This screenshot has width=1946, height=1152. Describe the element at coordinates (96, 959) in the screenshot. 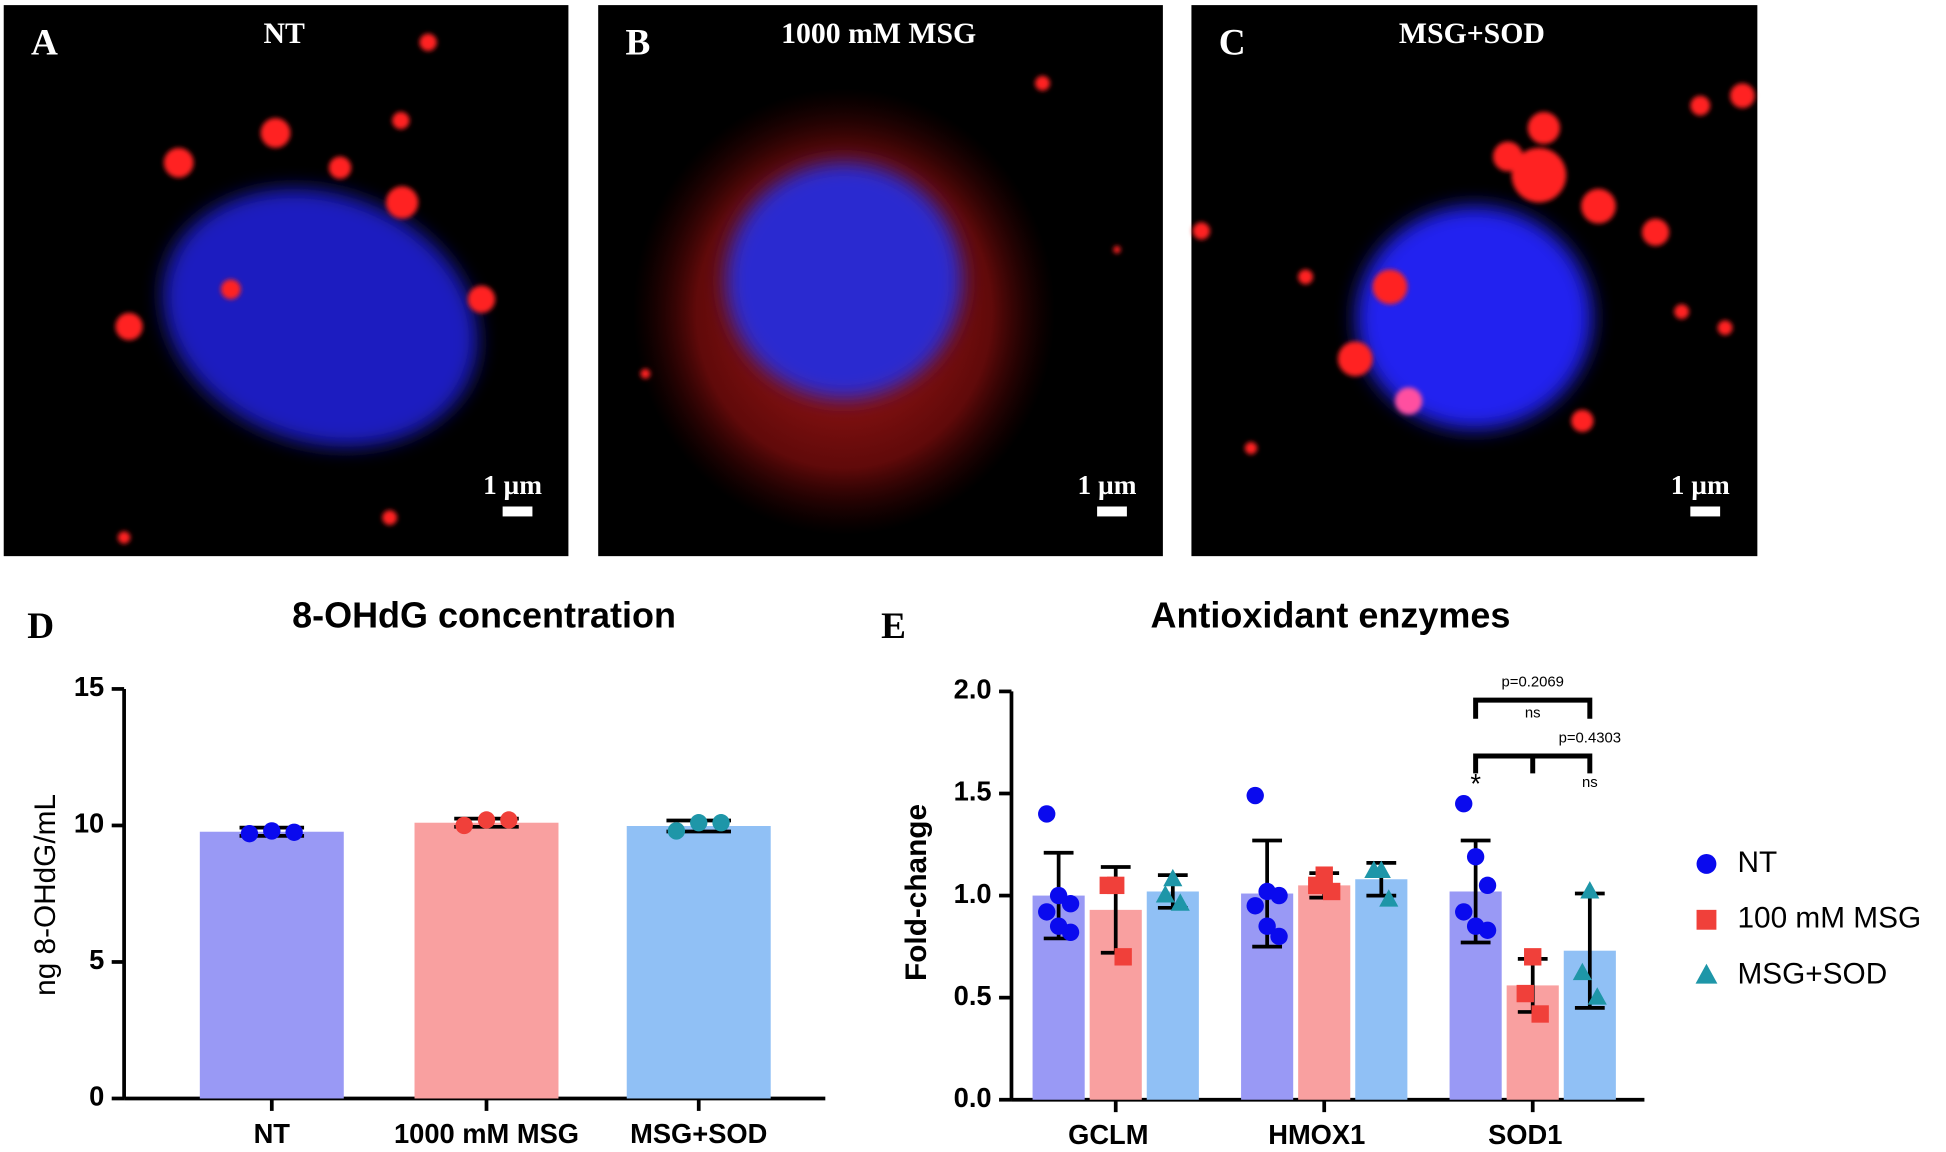

I see `y-tick-label: 5` at that location.